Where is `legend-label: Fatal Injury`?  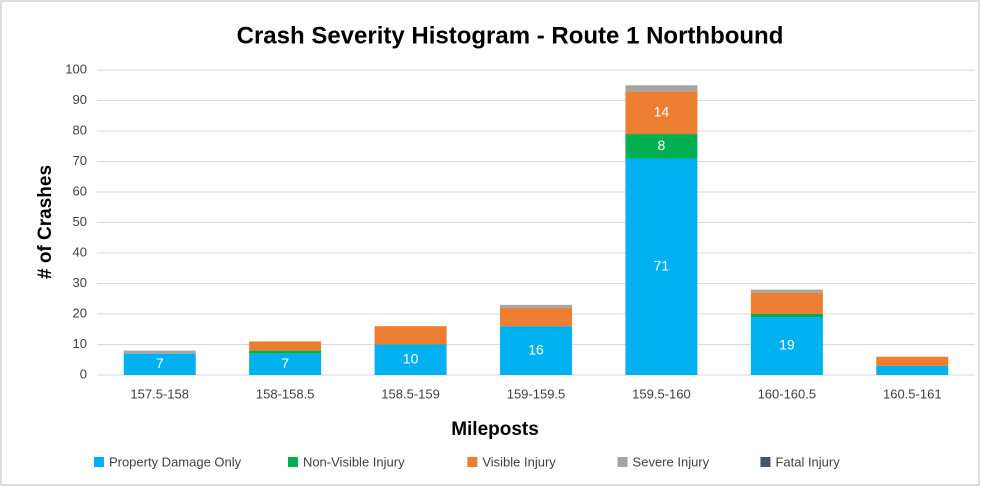 legend-label: Fatal Injury is located at coordinates (807, 461).